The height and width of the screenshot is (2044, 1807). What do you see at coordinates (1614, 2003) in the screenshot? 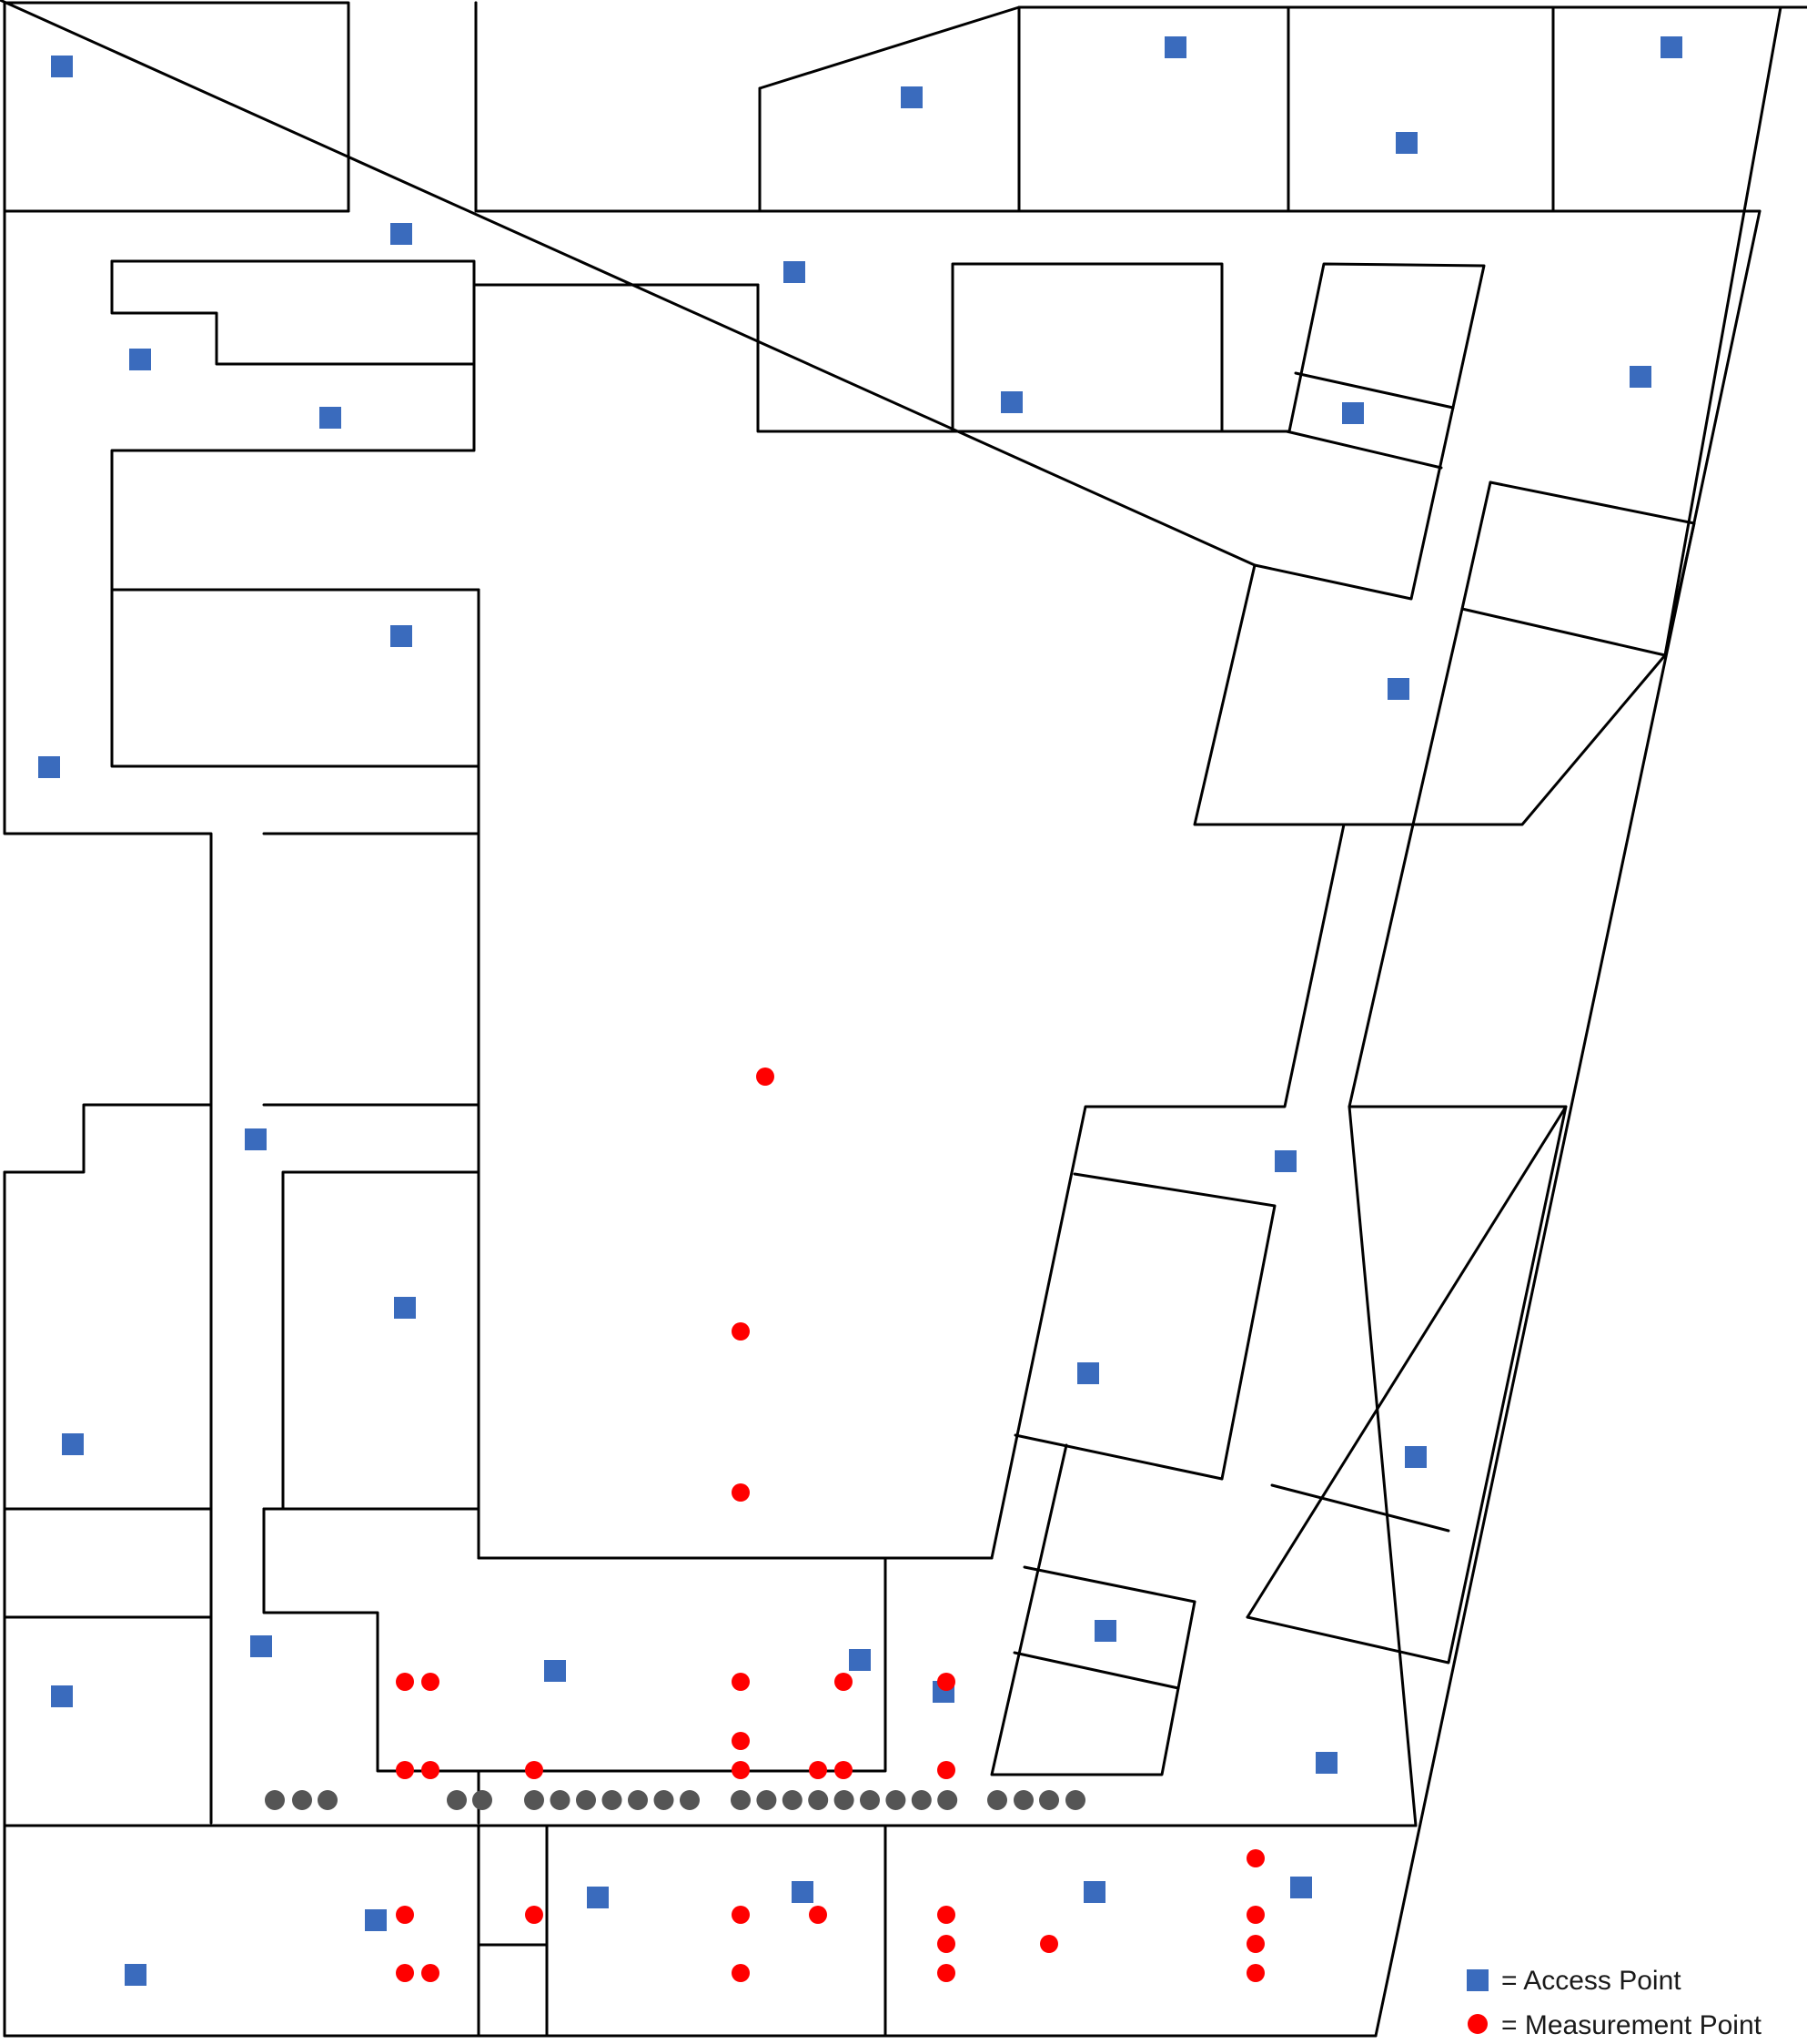
I see `legend: = Access Point = Measurement Point` at bounding box center [1614, 2003].